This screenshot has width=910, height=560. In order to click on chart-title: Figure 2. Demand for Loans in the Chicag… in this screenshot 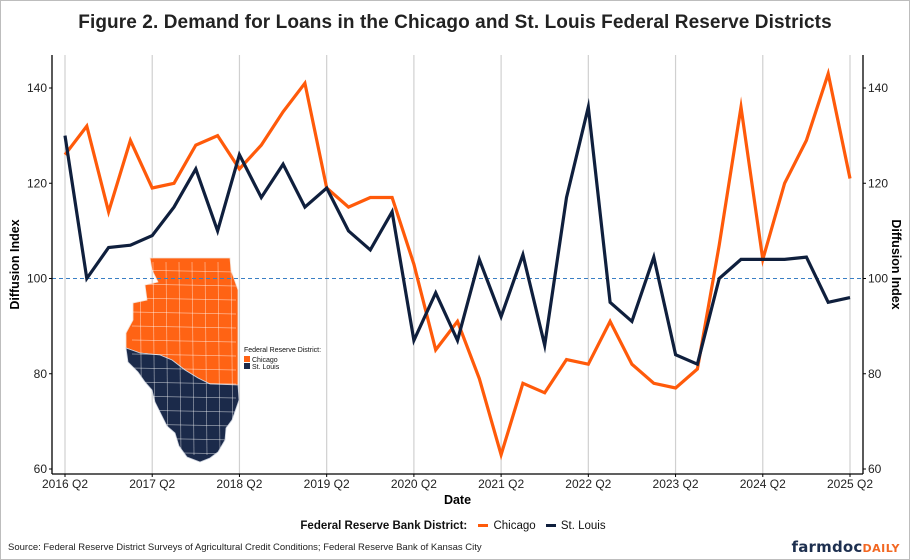, I will do `click(455, 22)`.